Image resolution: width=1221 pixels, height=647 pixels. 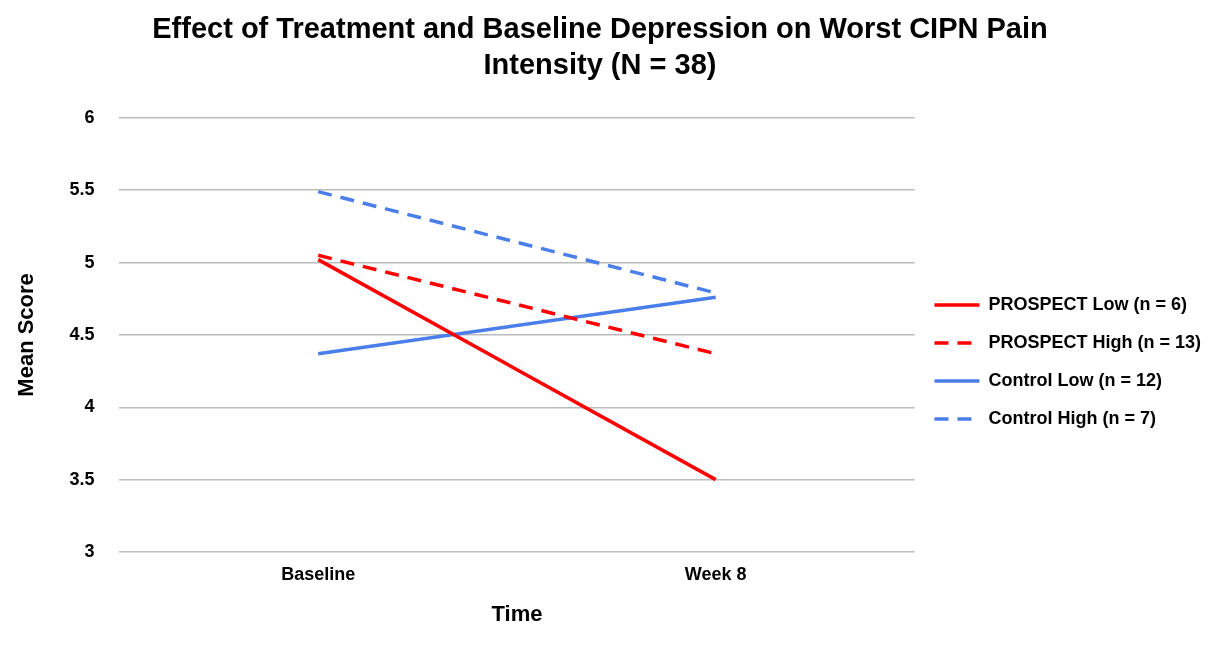 What do you see at coordinates (89, 261) in the screenshot?
I see `y-tick-label: 5` at bounding box center [89, 261].